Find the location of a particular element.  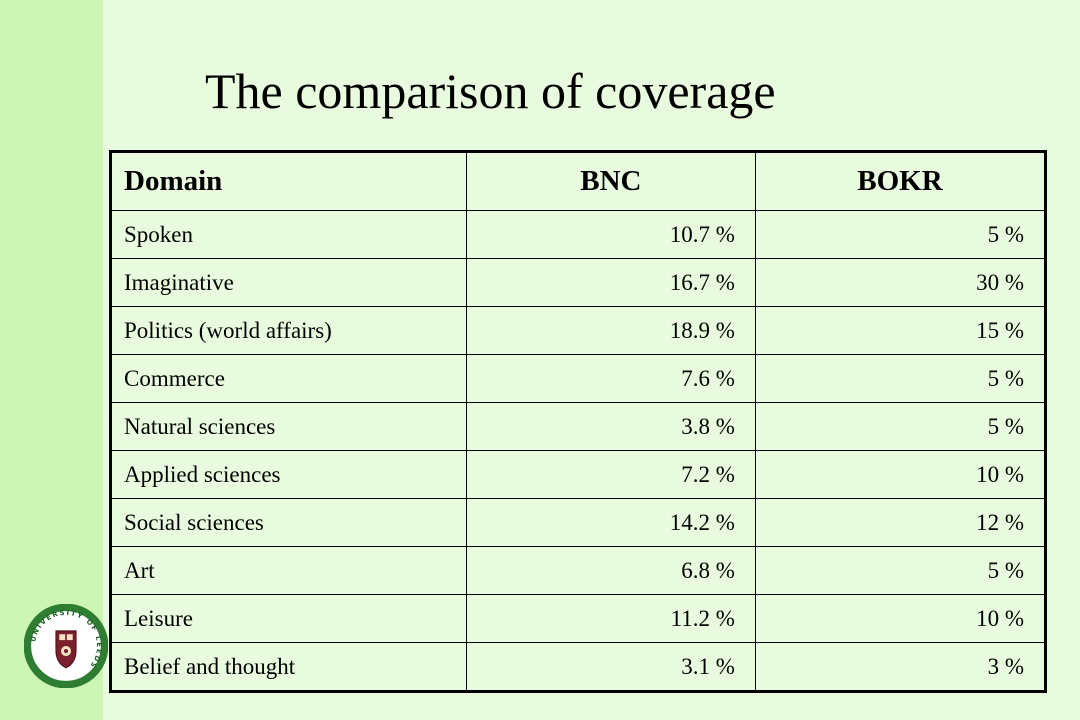

bnc-cell: 7.2 % is located at coordinates (610, 474).